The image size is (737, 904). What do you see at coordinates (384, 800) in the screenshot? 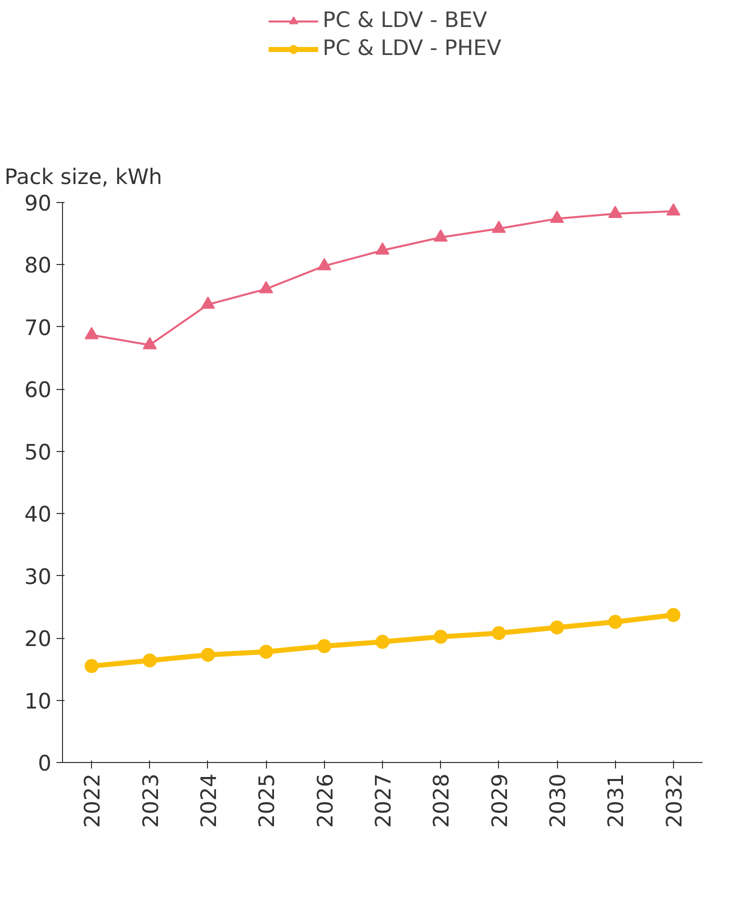
I see `x-tick-label: 2027` at bounding box center [384, 800].